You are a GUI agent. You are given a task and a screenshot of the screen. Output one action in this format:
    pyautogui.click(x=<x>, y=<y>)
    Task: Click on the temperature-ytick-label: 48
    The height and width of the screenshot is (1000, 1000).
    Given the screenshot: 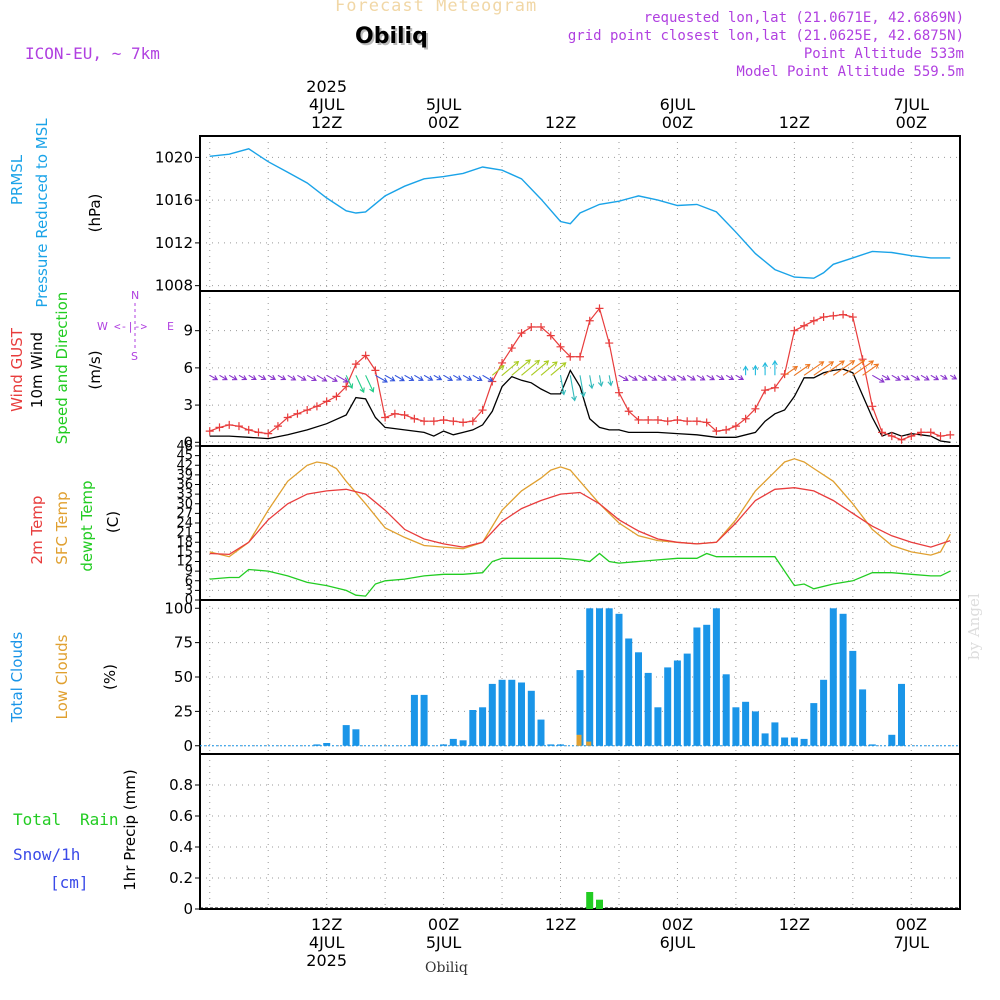 What is the action you would take?
    pyautogui.click(x=184, y=446)
    